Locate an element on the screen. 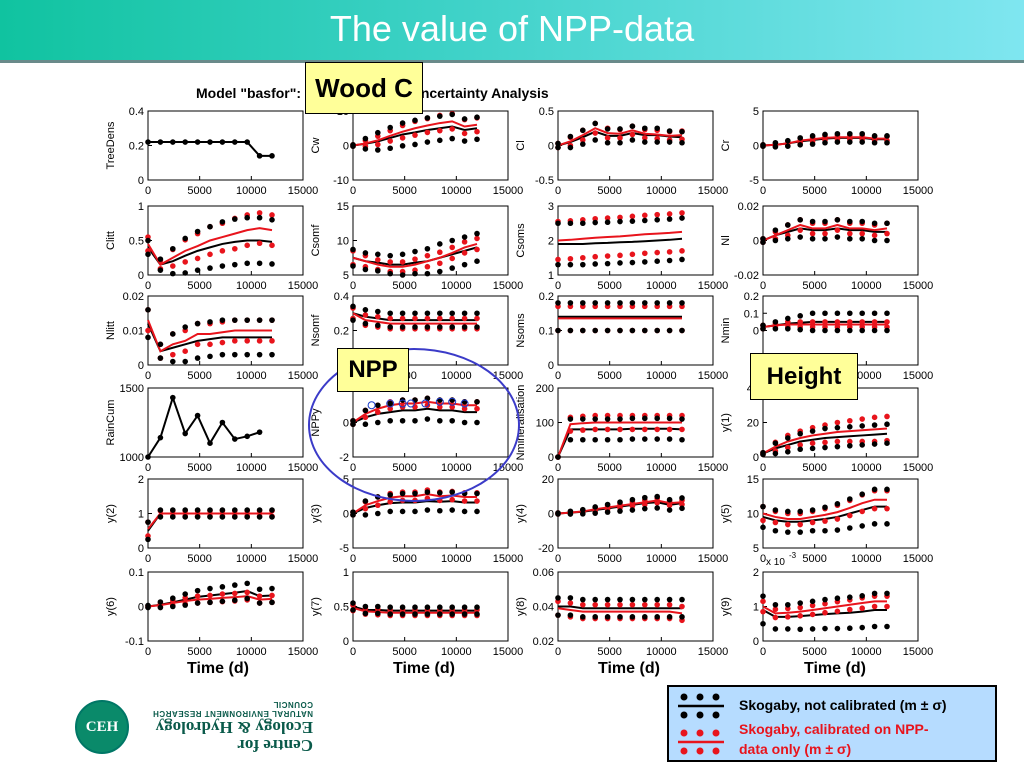 Image resolution: width=1024 pixels, height=768 pixels. ceh-emblem: CEH is located at coordinates (102, 727).